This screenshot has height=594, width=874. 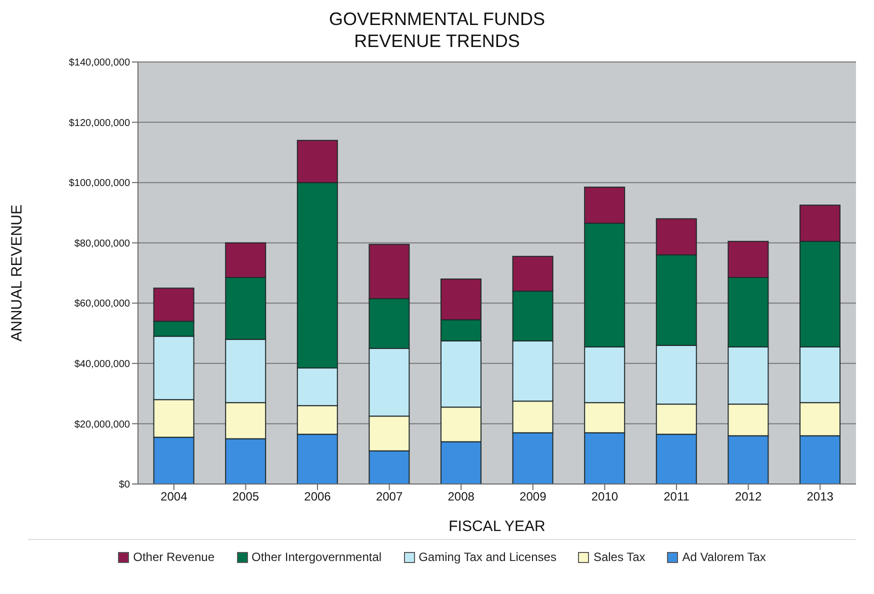 I want to click on x-tick-label: 2013, so click(x=820, y=497).